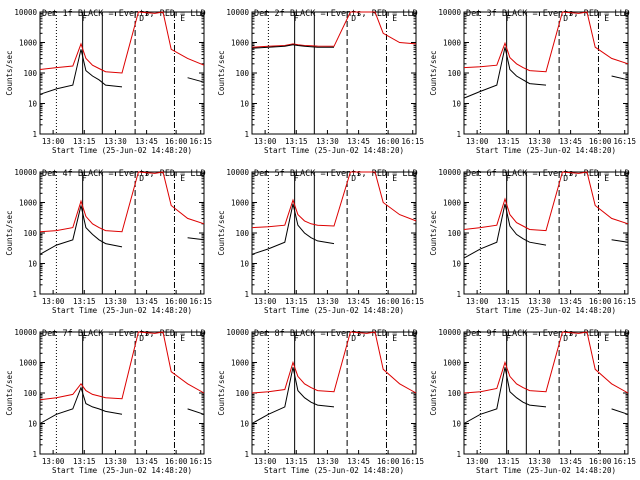 This screenshot has height=480, width=640. What do you see at coordinates (336, 14) in the screenshot?
I see `panel-title: Det 2f BLACK = Events, RED = LLD` at bounding box center [336, 14].